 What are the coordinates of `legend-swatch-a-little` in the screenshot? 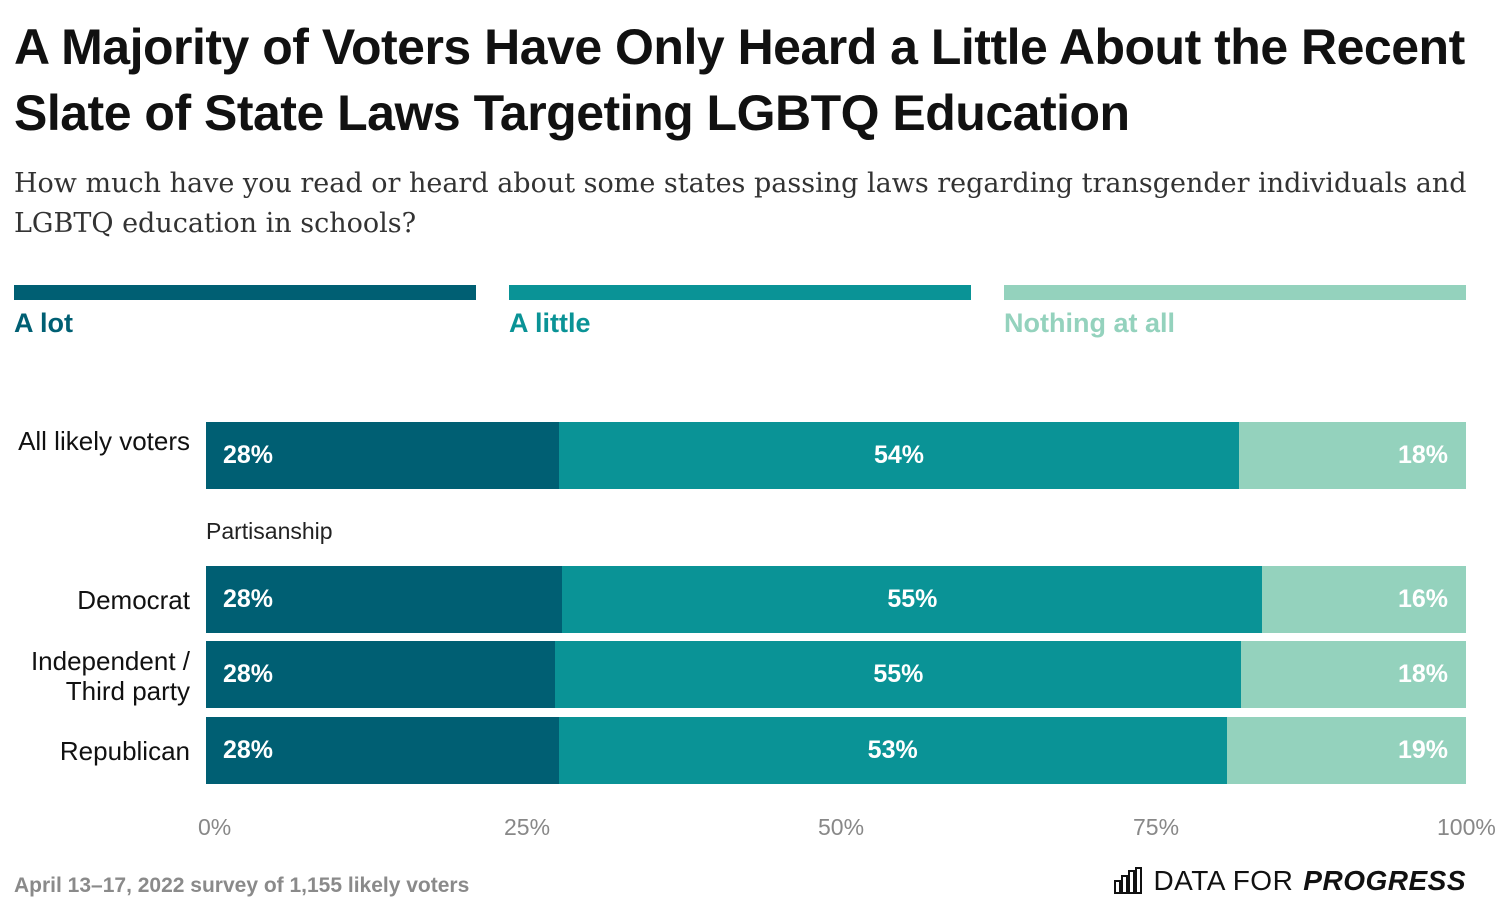 It's located at (740, 292).